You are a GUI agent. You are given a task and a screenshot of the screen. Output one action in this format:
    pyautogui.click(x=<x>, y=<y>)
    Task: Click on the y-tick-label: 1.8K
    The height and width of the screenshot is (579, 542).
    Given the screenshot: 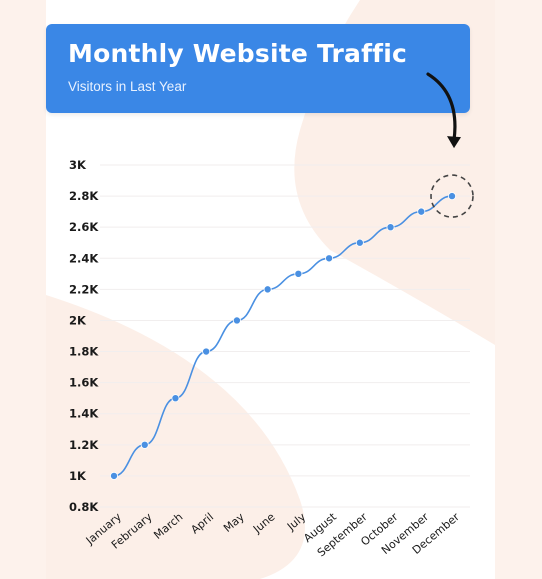 What is the action you would take?
    pyautogui.click(x=84, y=352)
    